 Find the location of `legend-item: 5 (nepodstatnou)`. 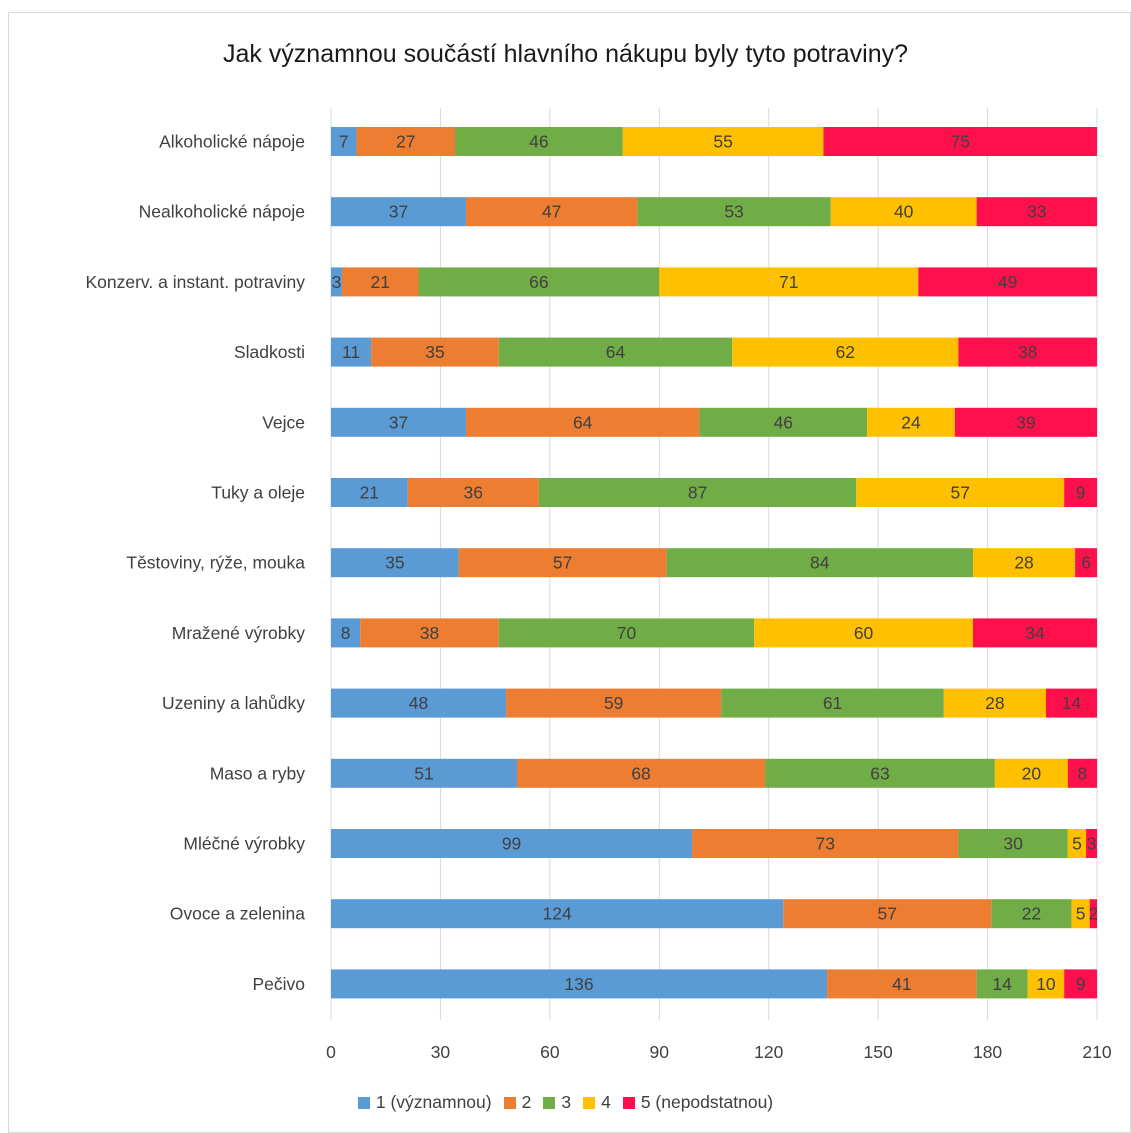

legend-item: 5 (nepodstatnou) is located at coordinates (697, 1102).